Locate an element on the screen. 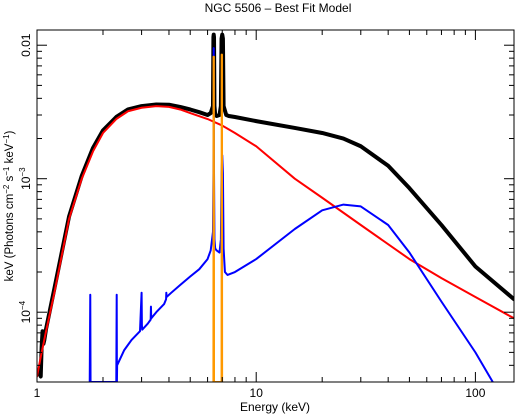 The width and height of the screenshot is (520, 414). chart-title: NGC 5506 – Best Fit Model is located at coordinates (278, 8).